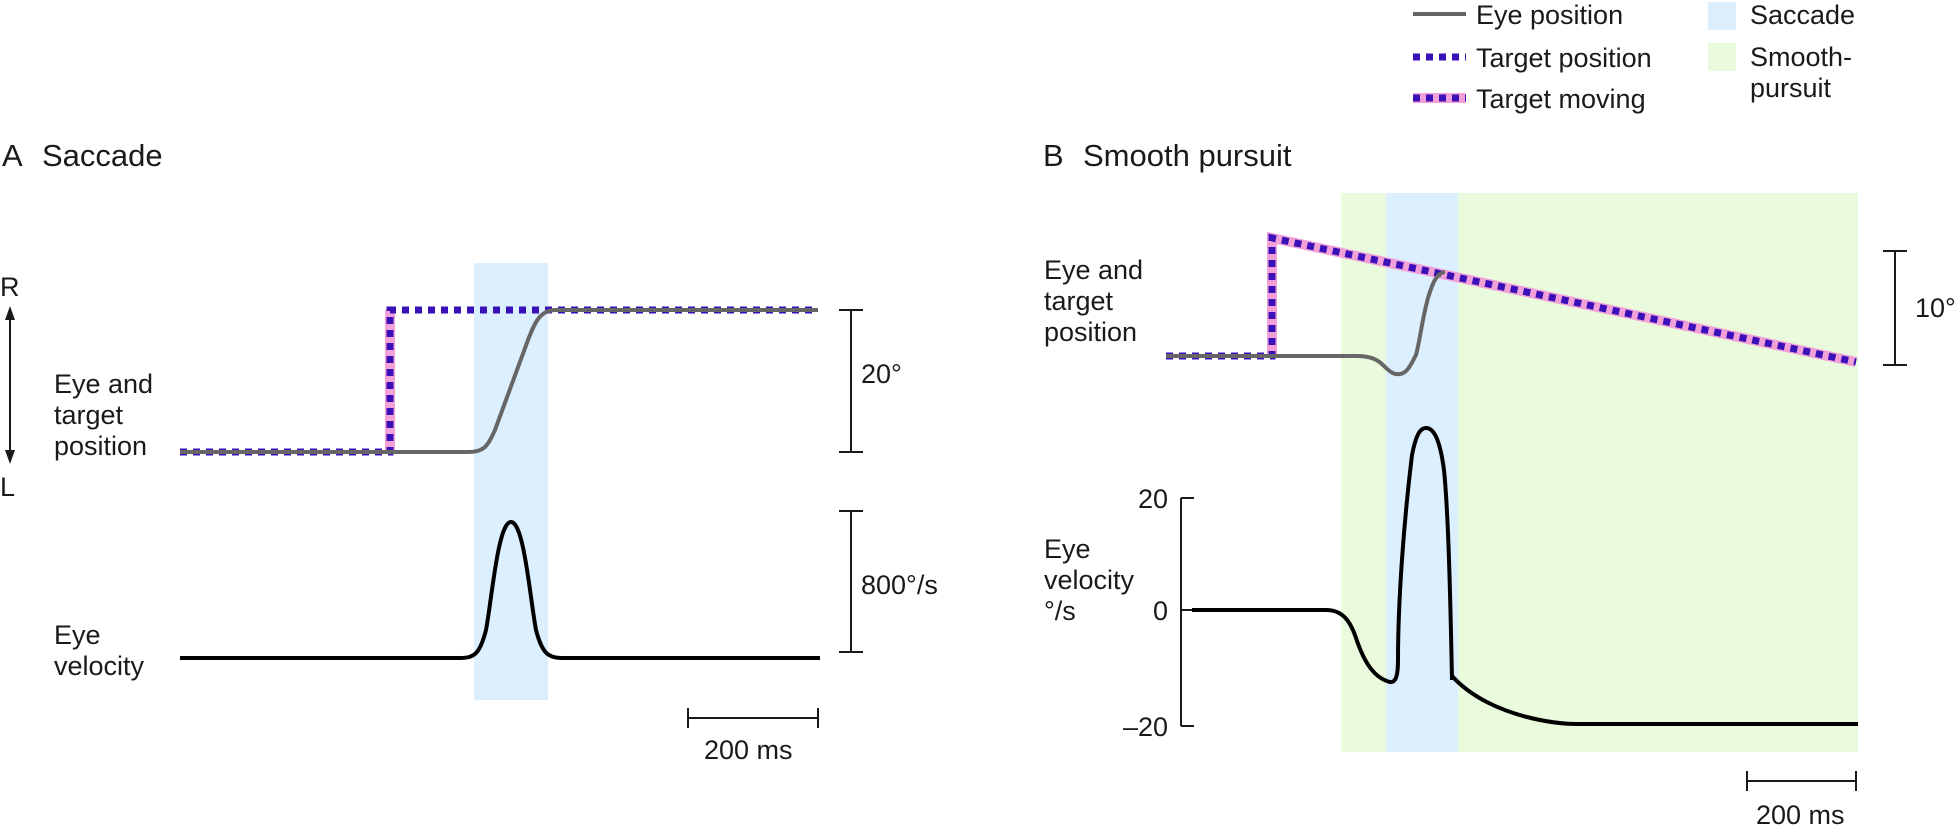 Image resolution: width=1958 pixels, height=831 pixels. I want to click on panel-a-eye-velocity-trace, so click(500, 589).